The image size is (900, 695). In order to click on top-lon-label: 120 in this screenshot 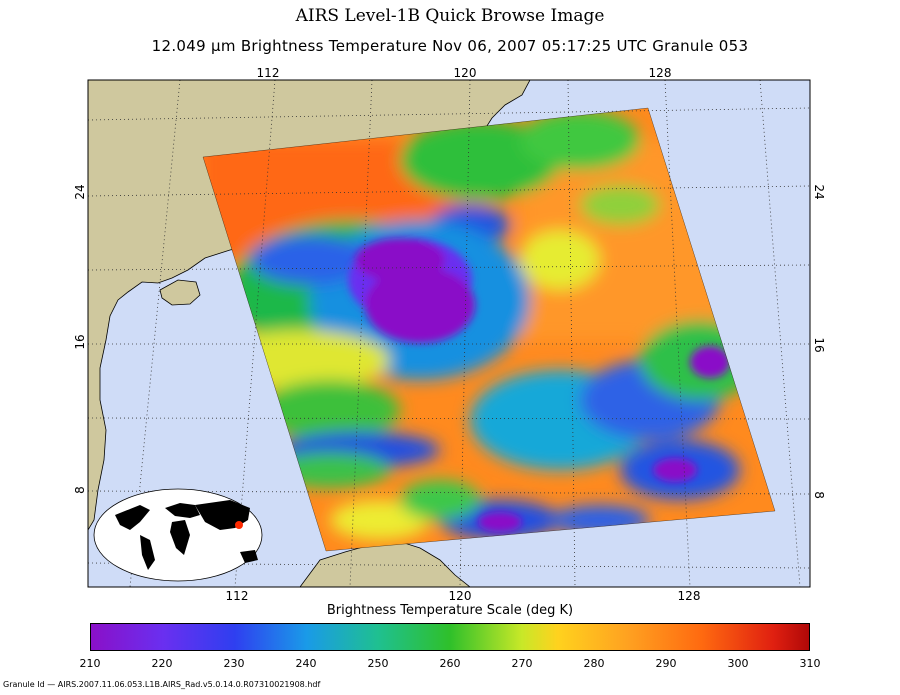, I will do `click(465, 73)`.